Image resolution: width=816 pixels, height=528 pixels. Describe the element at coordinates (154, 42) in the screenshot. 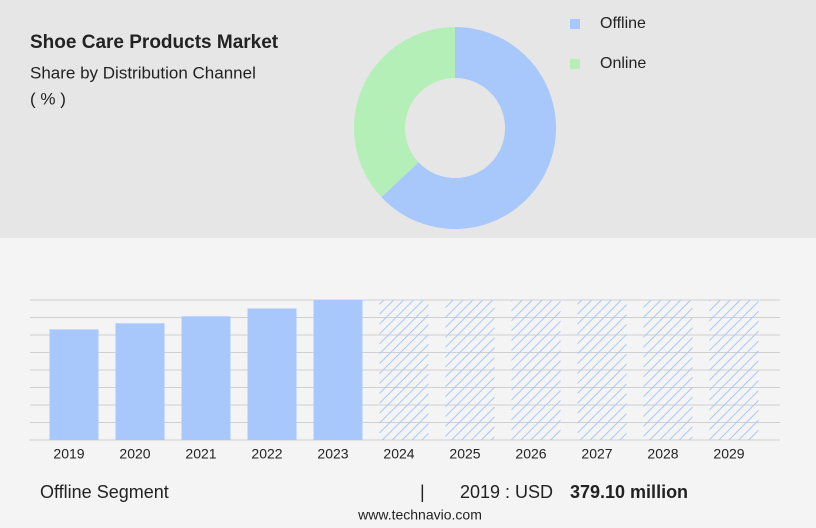

I see `chart-title: Shoe Care Products Market` at that location.